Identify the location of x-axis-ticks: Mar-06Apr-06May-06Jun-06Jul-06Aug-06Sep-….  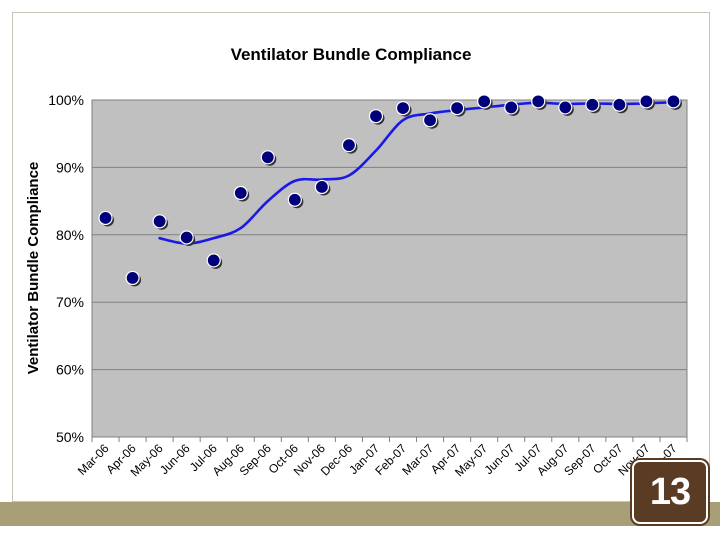
(381, 458).